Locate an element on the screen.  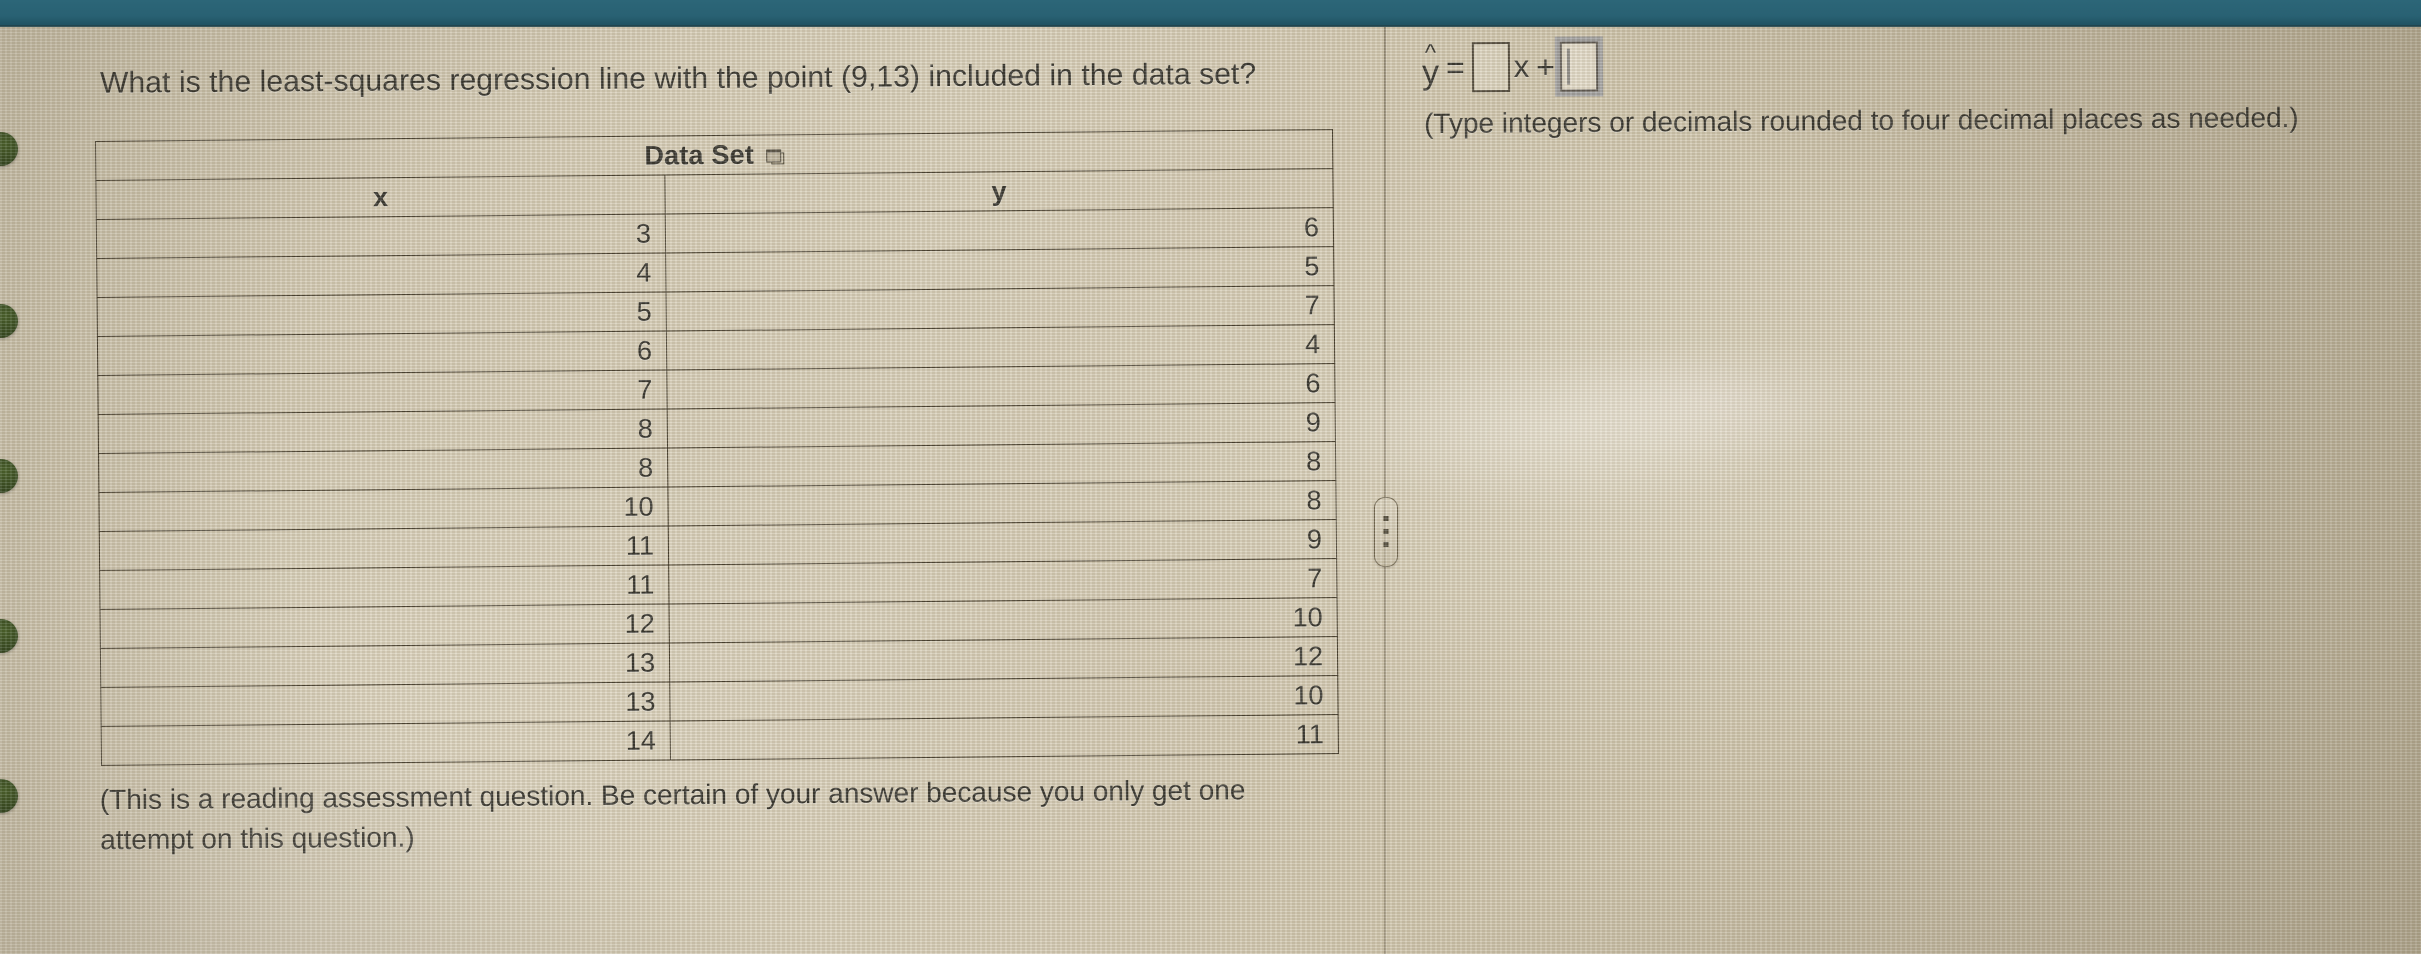
app-top-banner is located at coordinates (1210, 13).